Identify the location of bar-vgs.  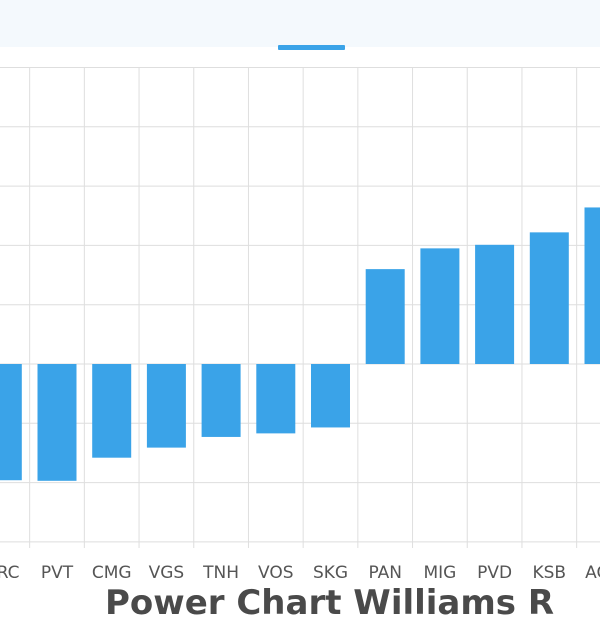
(166, 406).